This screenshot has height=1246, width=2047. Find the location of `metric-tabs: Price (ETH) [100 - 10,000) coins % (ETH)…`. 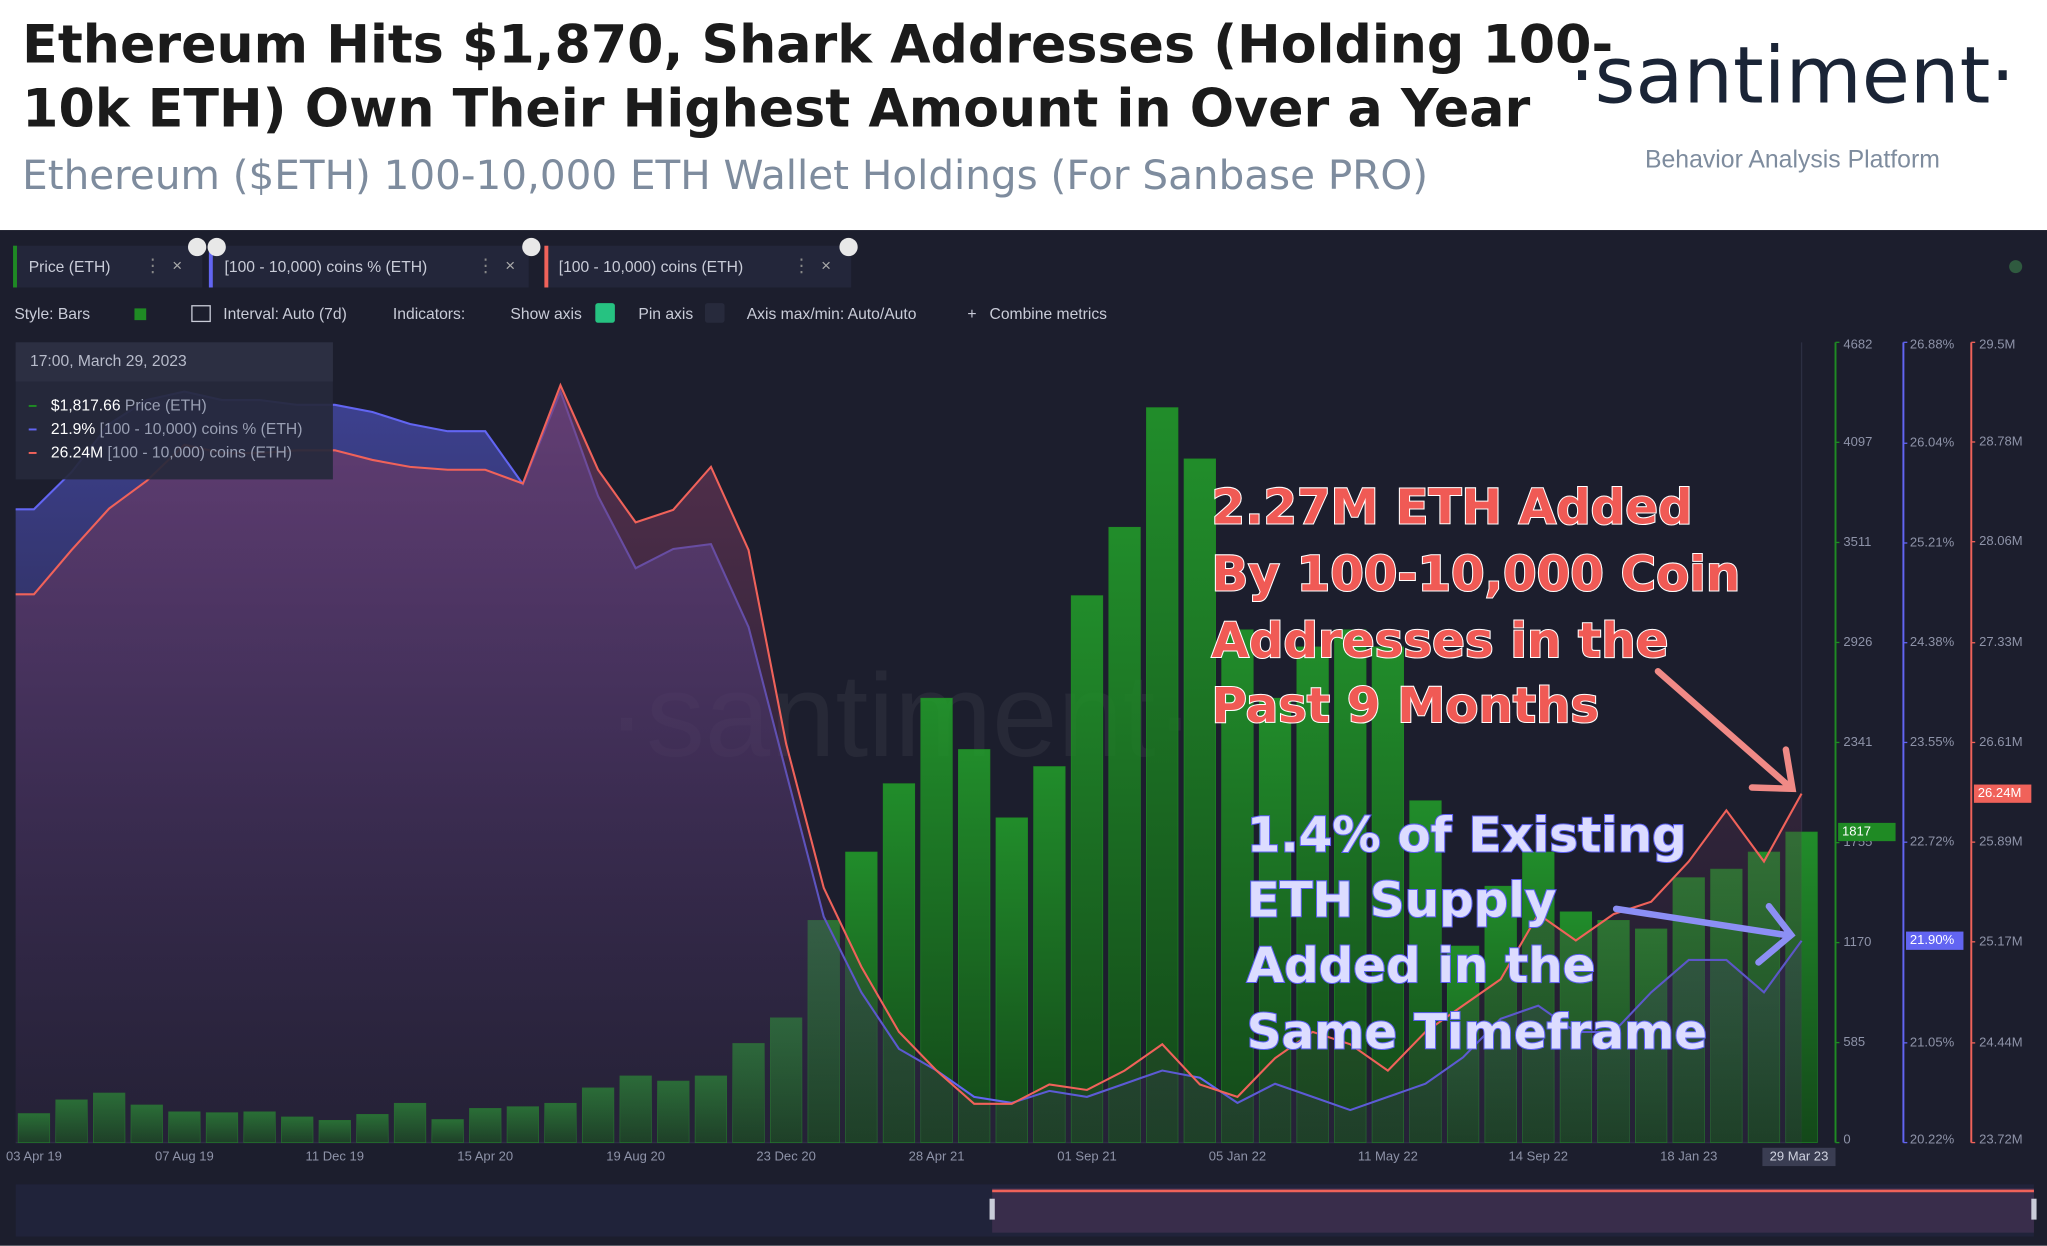

metric-tabs: Price (ETH) [100 - 10,000) coins % (ETH)… is located at coordinates (1018, 262).